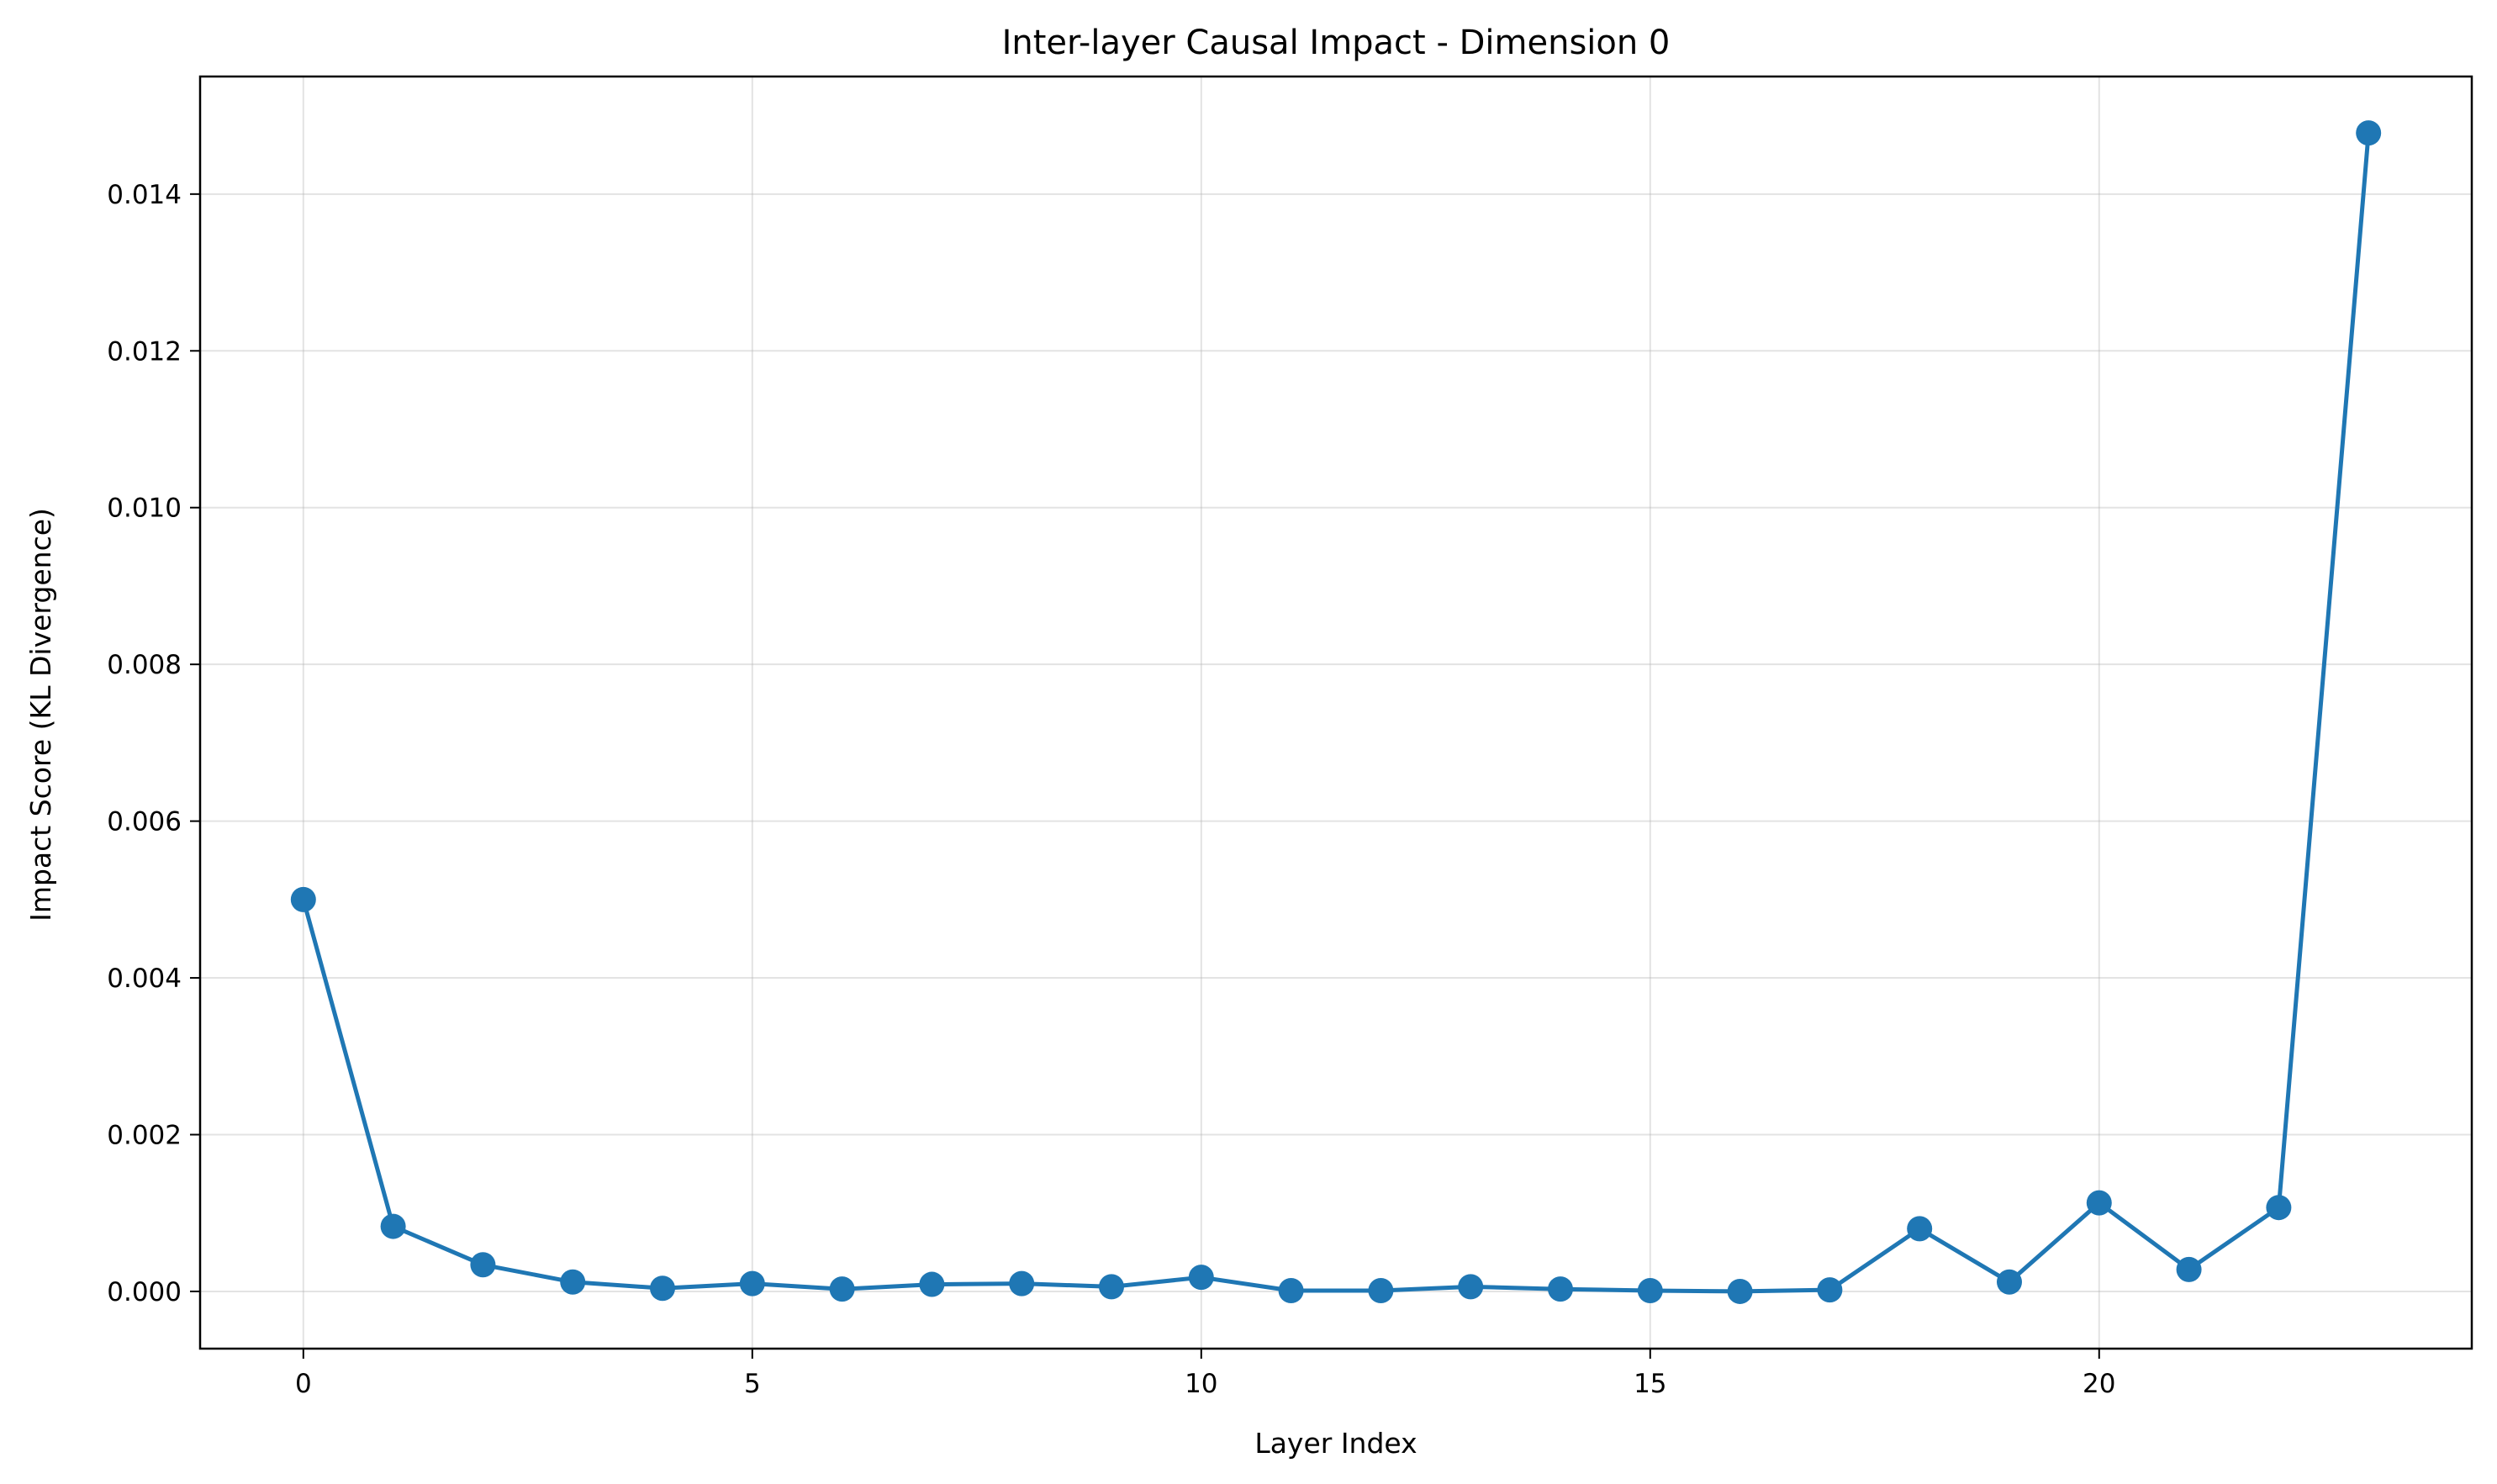 The width and height of the screenshot is (2497, 1484). Describe the element at coordinates (1336, 43) in the screenshot. I see `chart-title: Inter-layer Causal Impact - Dimension 0` at that location.